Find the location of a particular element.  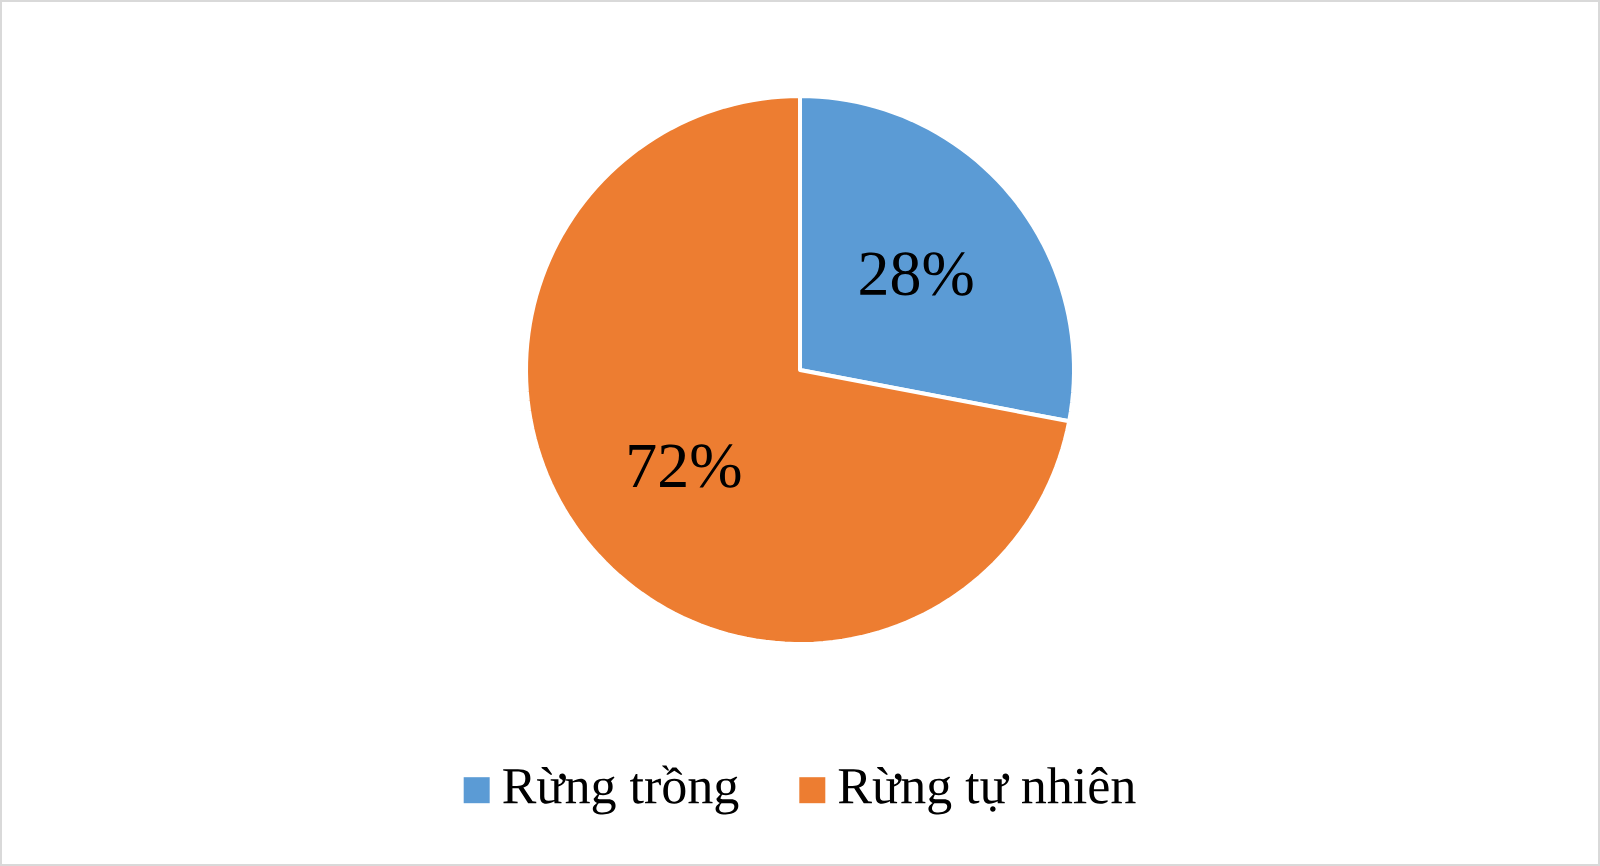

data-label: 28% is located at coordinates (916, 274).